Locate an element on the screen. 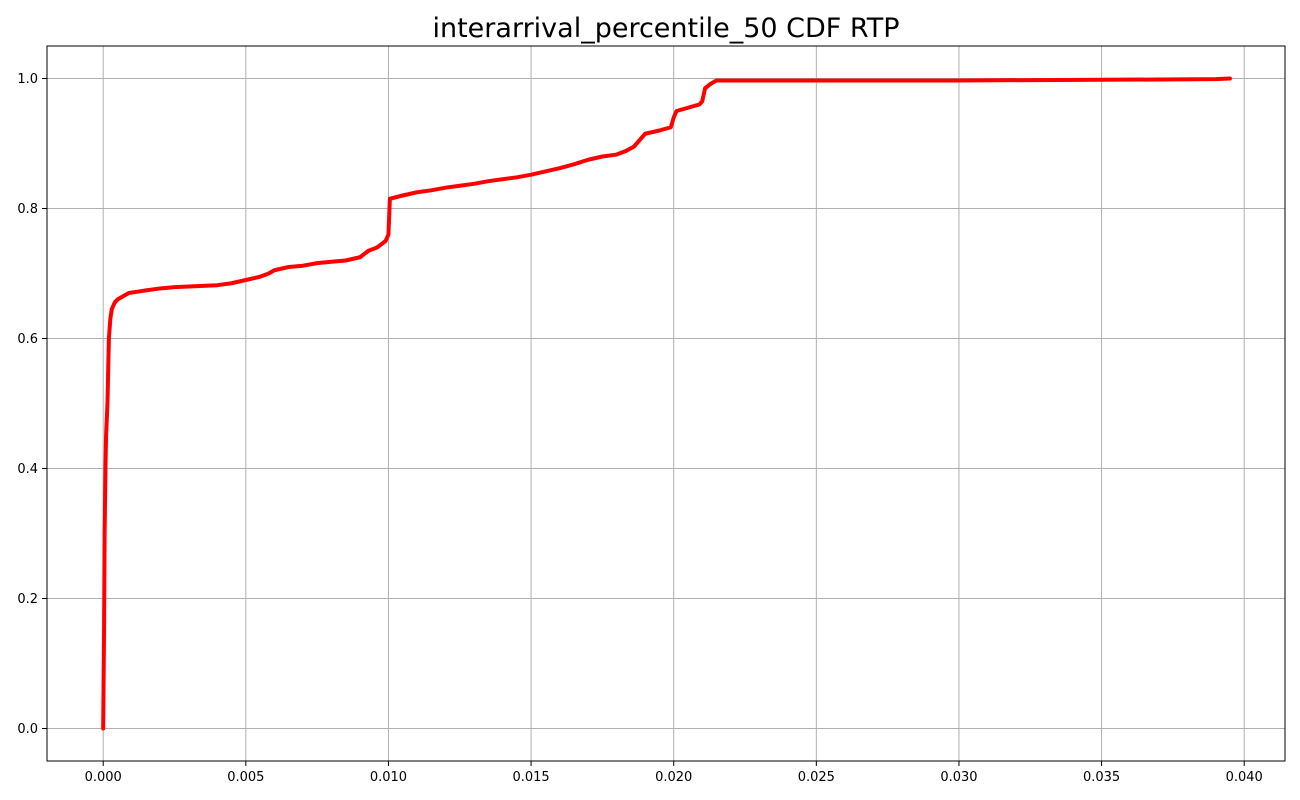 Image resolution: width=1300 pixels, height=800 pixels. y-tick-label: 0.4 is located at coordinates (27, 469).